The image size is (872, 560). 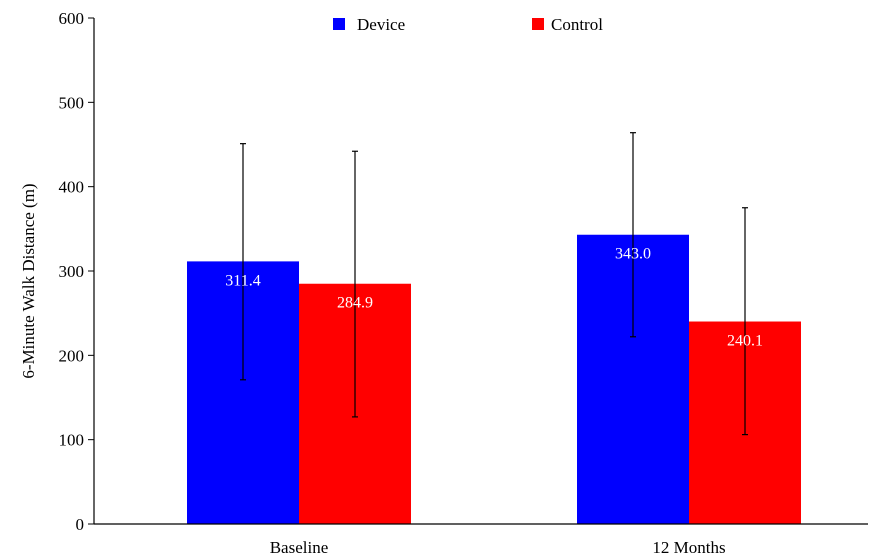 I want to click on y-tick-label: 400, so click(x=72, y=187).